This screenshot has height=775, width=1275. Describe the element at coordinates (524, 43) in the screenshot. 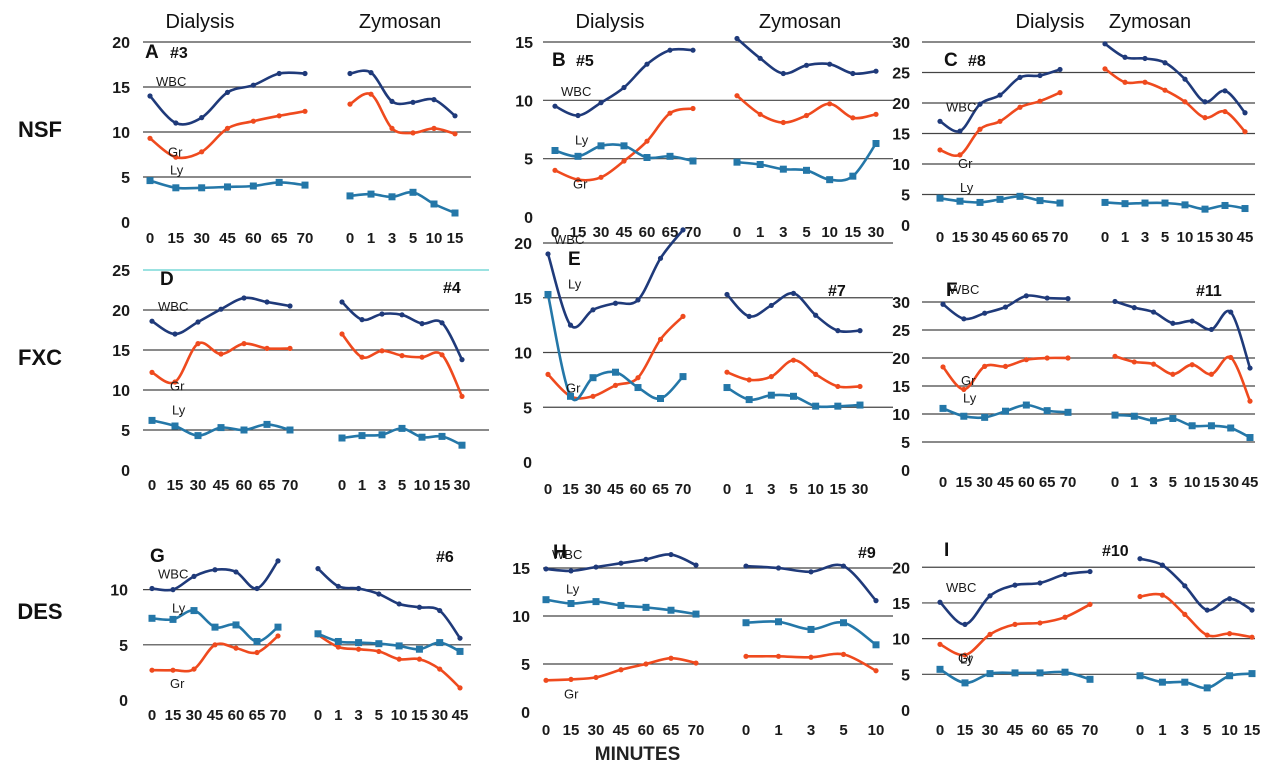

I see `y-tick-label: 15` at that location.